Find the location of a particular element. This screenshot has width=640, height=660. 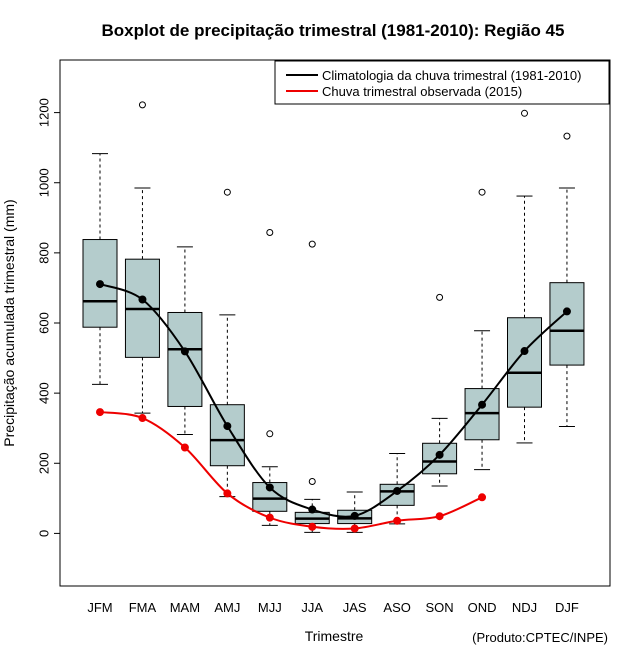

x-tick-label: ASO is located at coordinates (396, 607).